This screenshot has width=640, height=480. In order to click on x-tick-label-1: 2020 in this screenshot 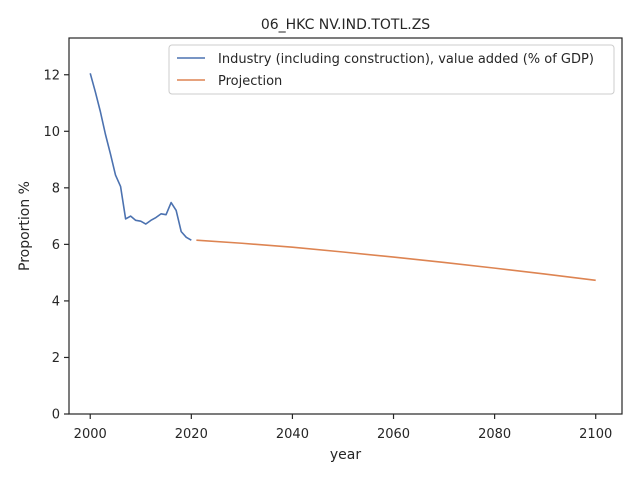, I will do `click(191, 434)`.